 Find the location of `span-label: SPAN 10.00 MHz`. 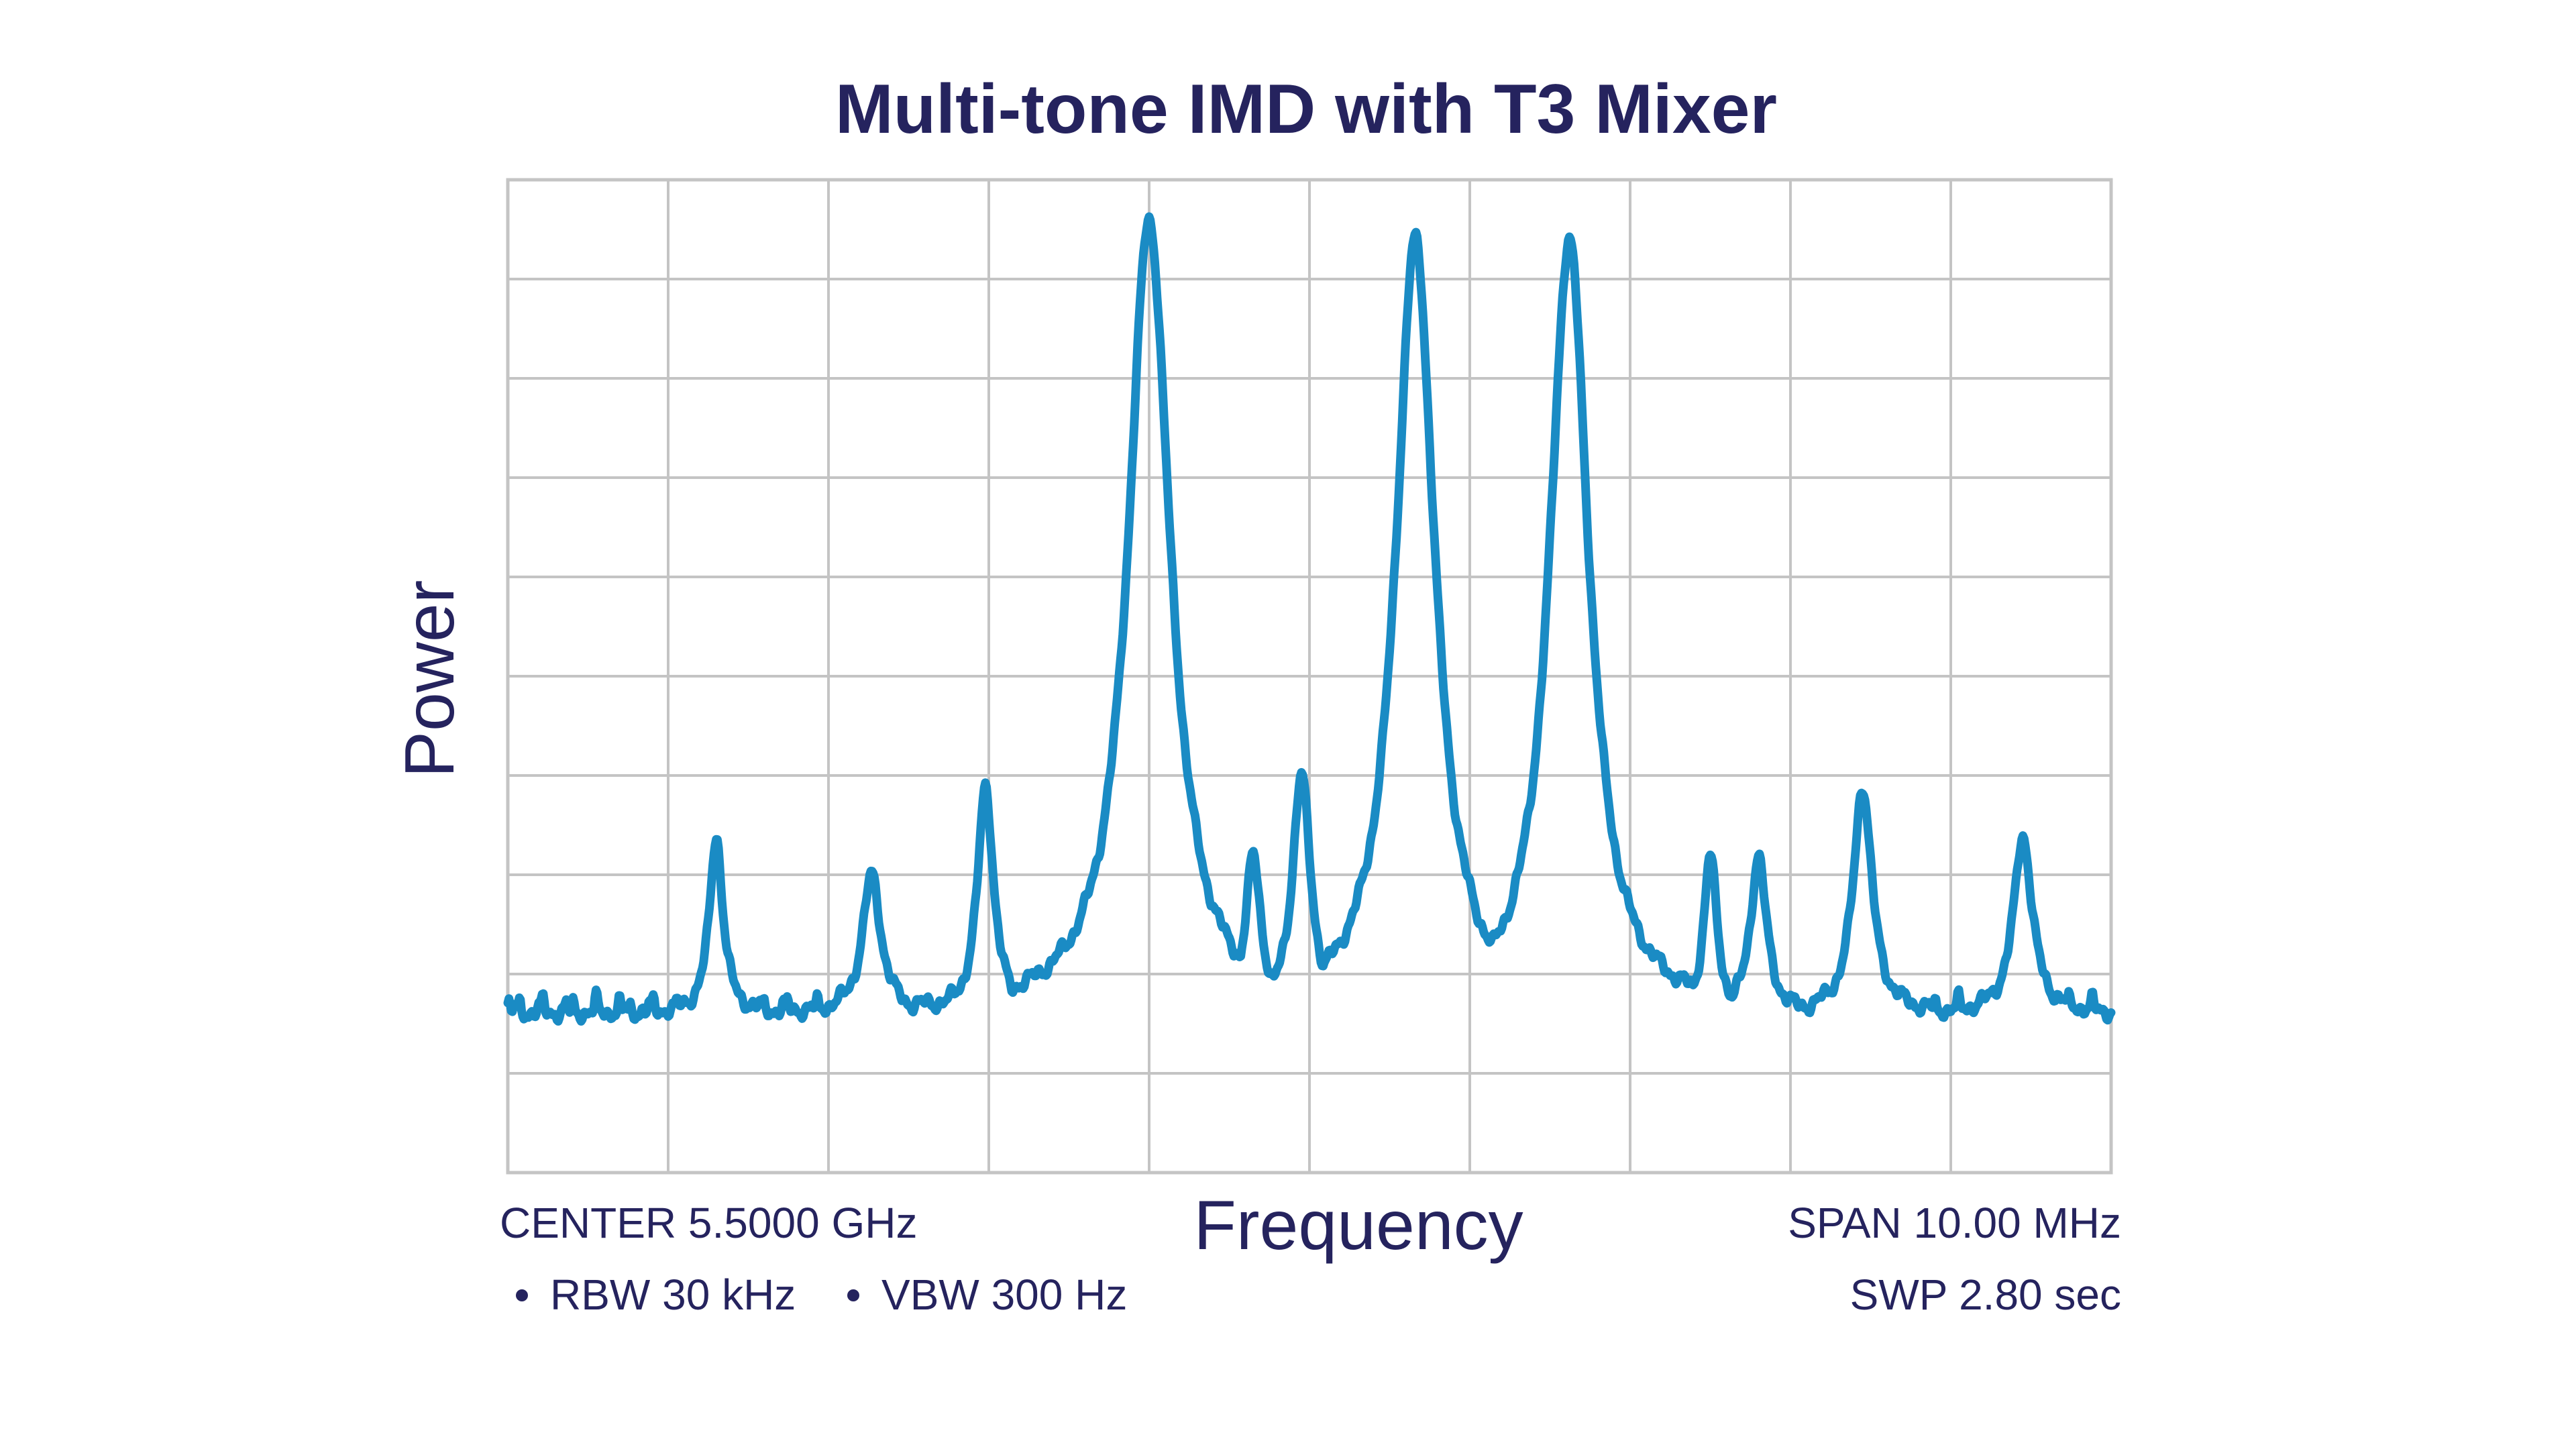

span-label: SPAN 10.00 MHz is located at coordinates (1954, 1223).